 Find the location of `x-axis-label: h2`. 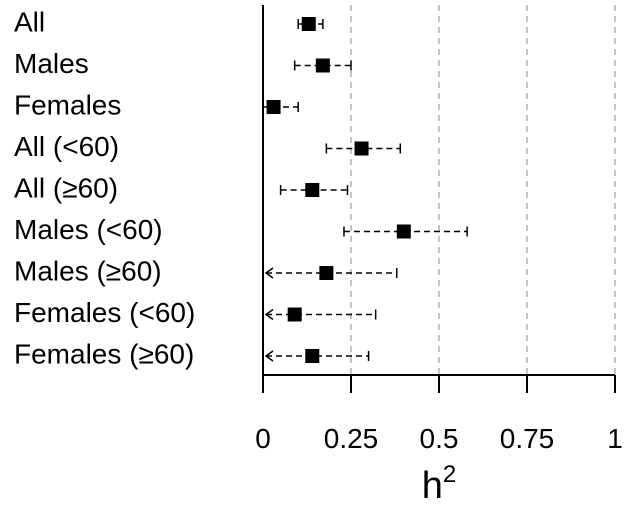

x-axis-label: h2 is located at coordinates (439, 483).